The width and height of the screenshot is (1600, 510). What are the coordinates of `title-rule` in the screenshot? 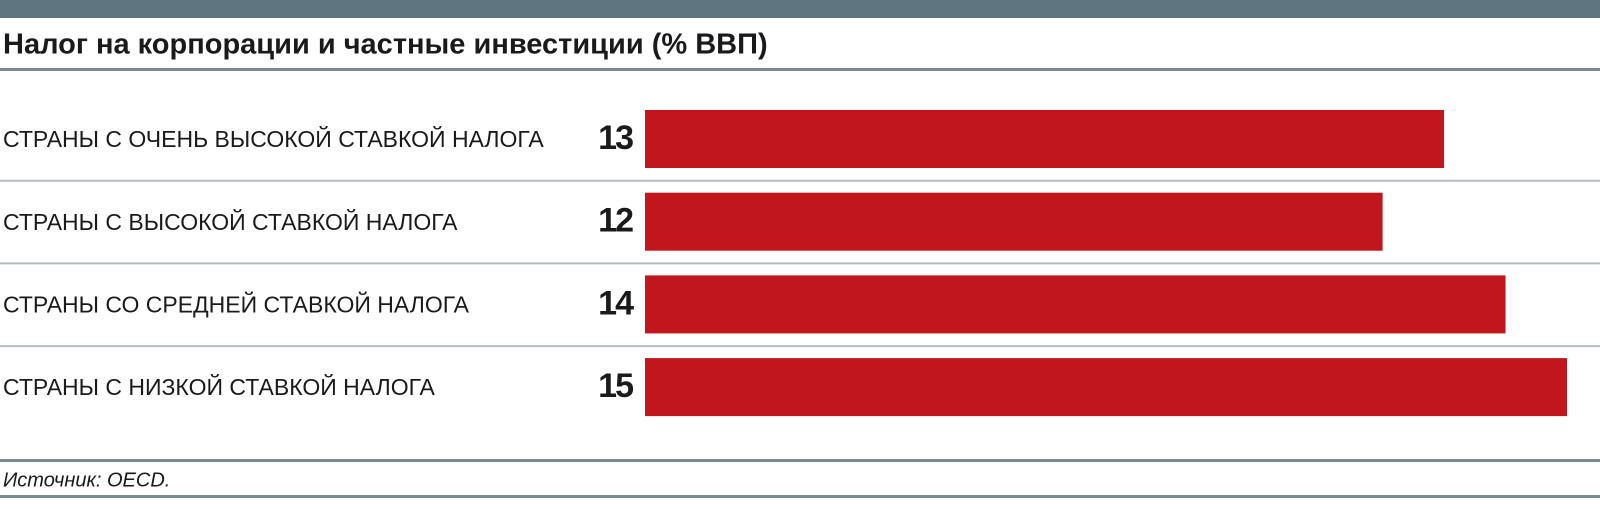 It's located at (800, 69).